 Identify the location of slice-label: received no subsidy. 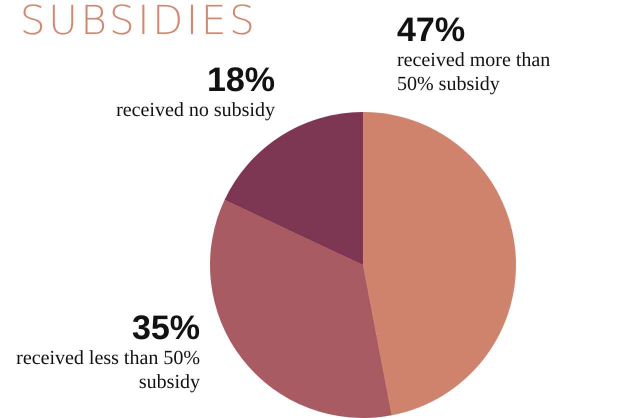
(195, 110).